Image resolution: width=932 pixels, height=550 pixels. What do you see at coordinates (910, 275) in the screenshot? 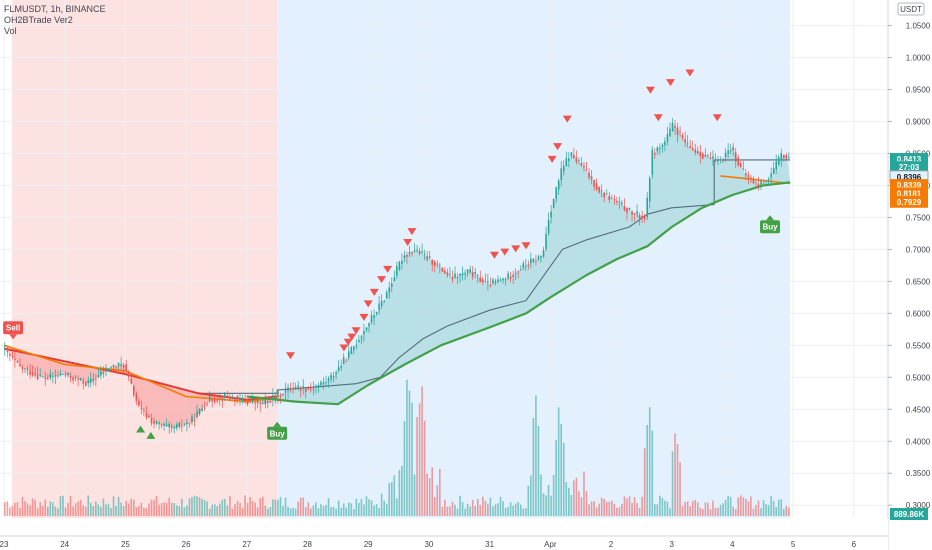
I see `price-axis-panel` at bounding box center [910, 275].